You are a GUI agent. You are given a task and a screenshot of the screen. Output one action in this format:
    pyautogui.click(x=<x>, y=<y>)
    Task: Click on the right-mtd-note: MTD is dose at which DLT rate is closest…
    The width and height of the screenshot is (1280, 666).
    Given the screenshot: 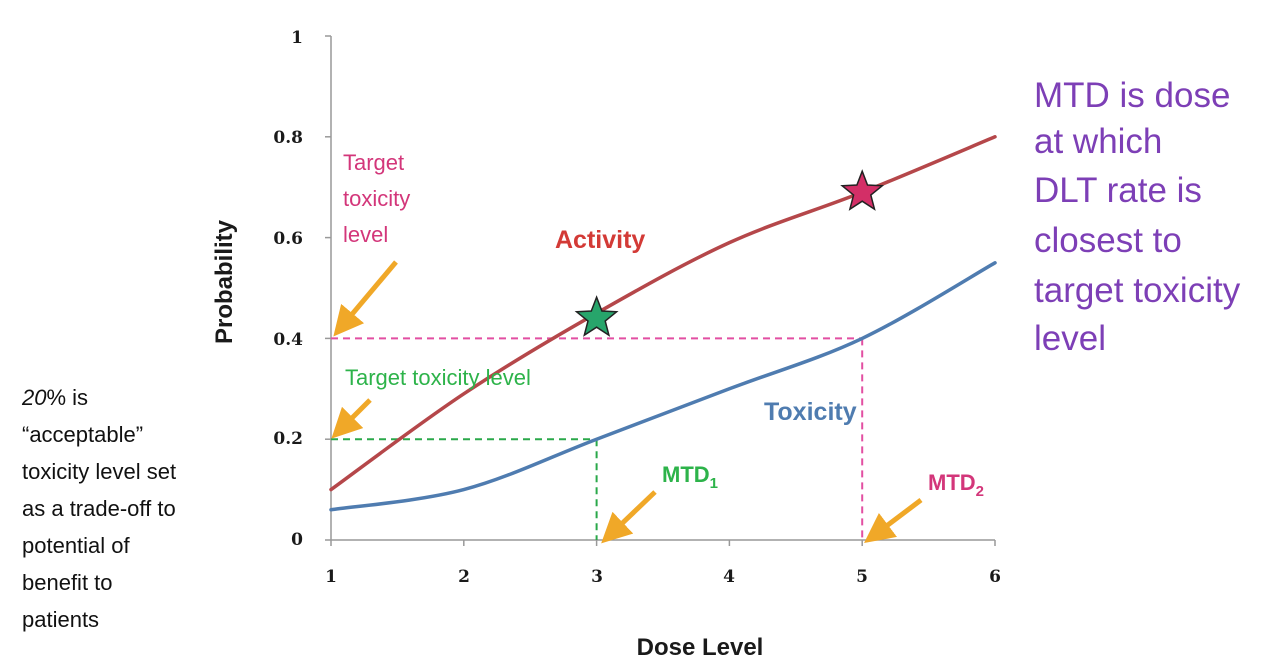 What is the action you would take?
    pyautogui.click(x=1137, y=217)
    